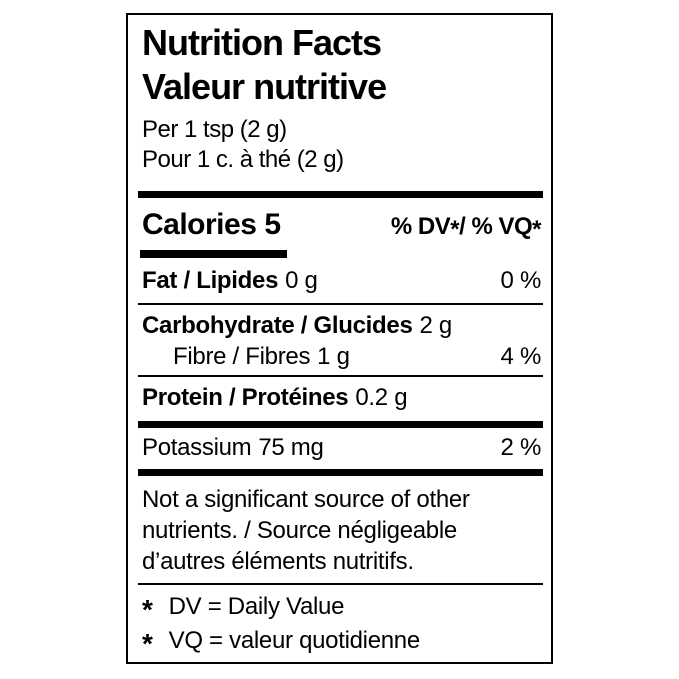 The height and width of the screenshot is (679, 679). Describe the element at coordinates (272, 224) in the screenshot. I see `calories-value: 5` at that location.